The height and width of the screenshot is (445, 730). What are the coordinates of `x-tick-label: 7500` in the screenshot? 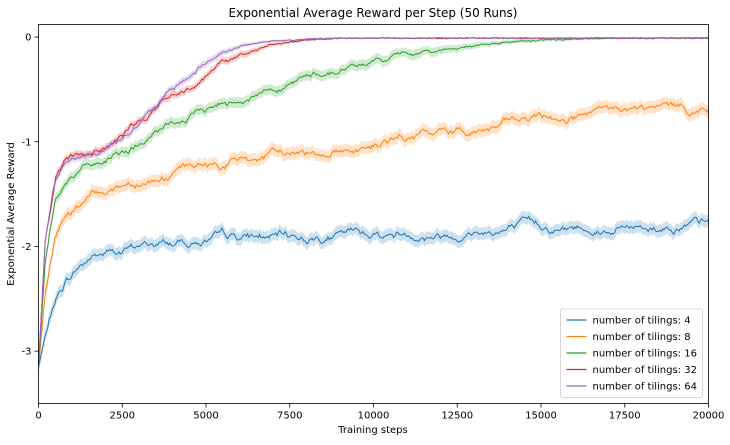 It's located at (289, 416).